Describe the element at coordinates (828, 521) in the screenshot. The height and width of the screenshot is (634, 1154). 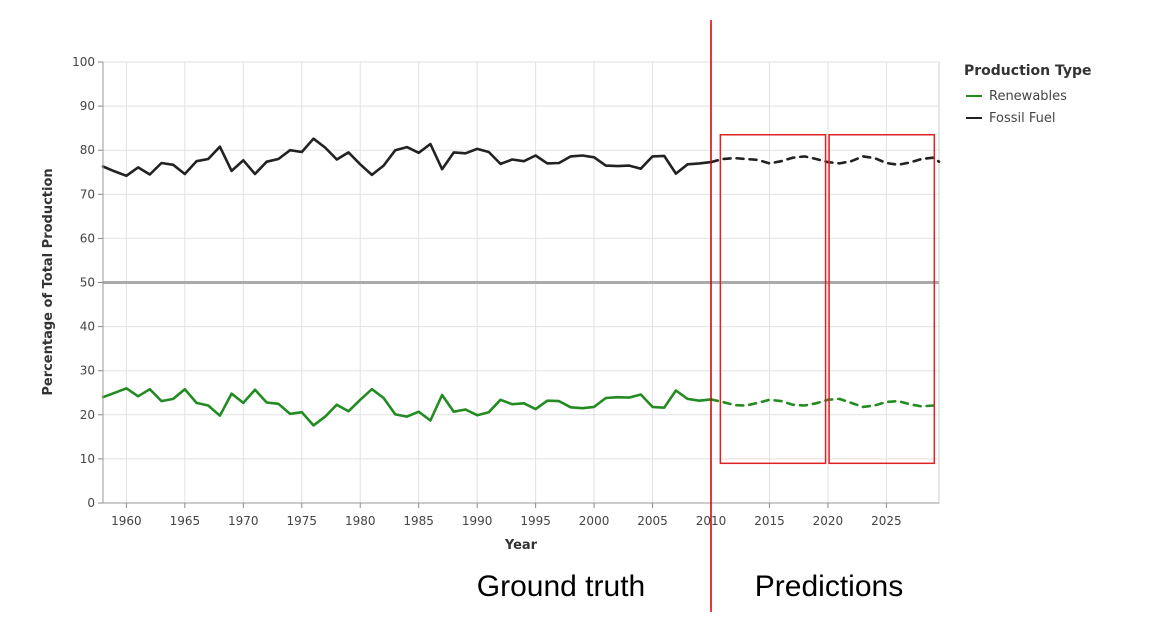
I see `x-tick-label: 2020` at that location.